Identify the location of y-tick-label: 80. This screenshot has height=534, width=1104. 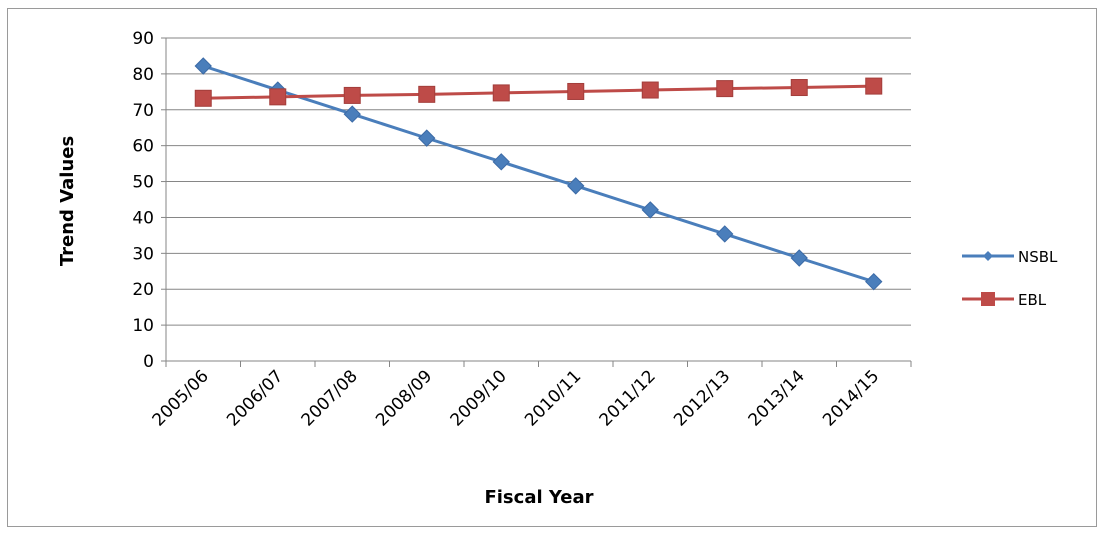
(143, 75).